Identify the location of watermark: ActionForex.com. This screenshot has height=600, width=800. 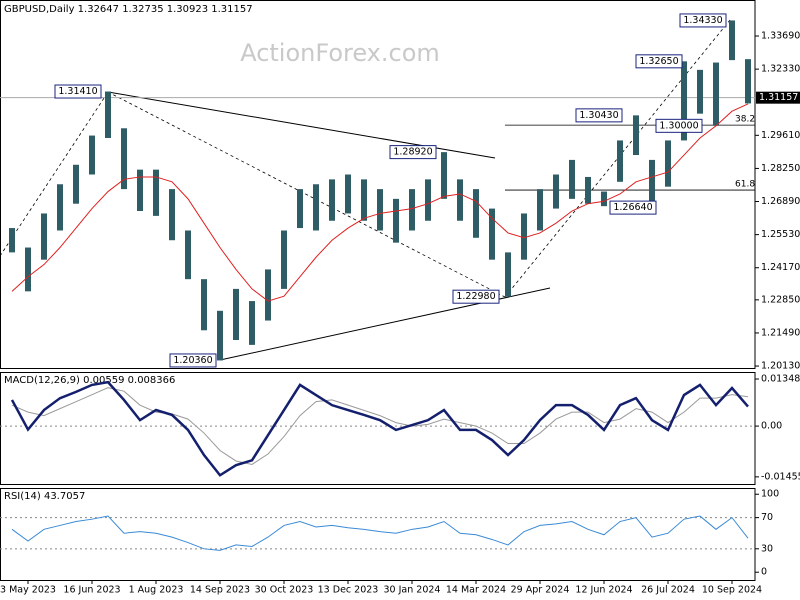
(340, 53).